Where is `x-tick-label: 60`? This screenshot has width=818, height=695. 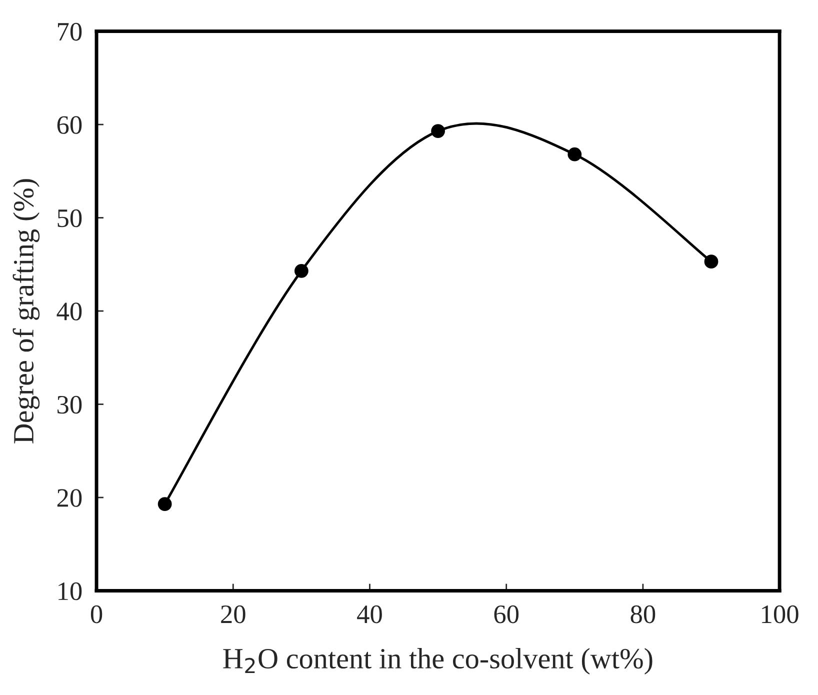
x-tick-label: 60 is located at coordinates (506, 614).